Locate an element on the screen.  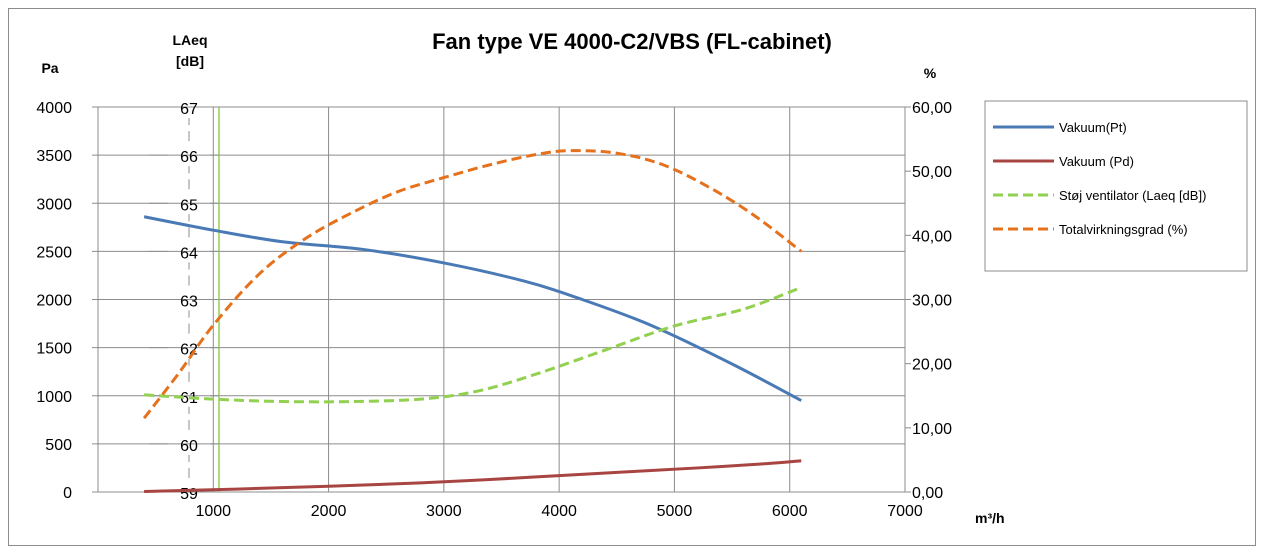
legend-label-1: Vakuum(Pt) is located at coordinates (1093, 127).